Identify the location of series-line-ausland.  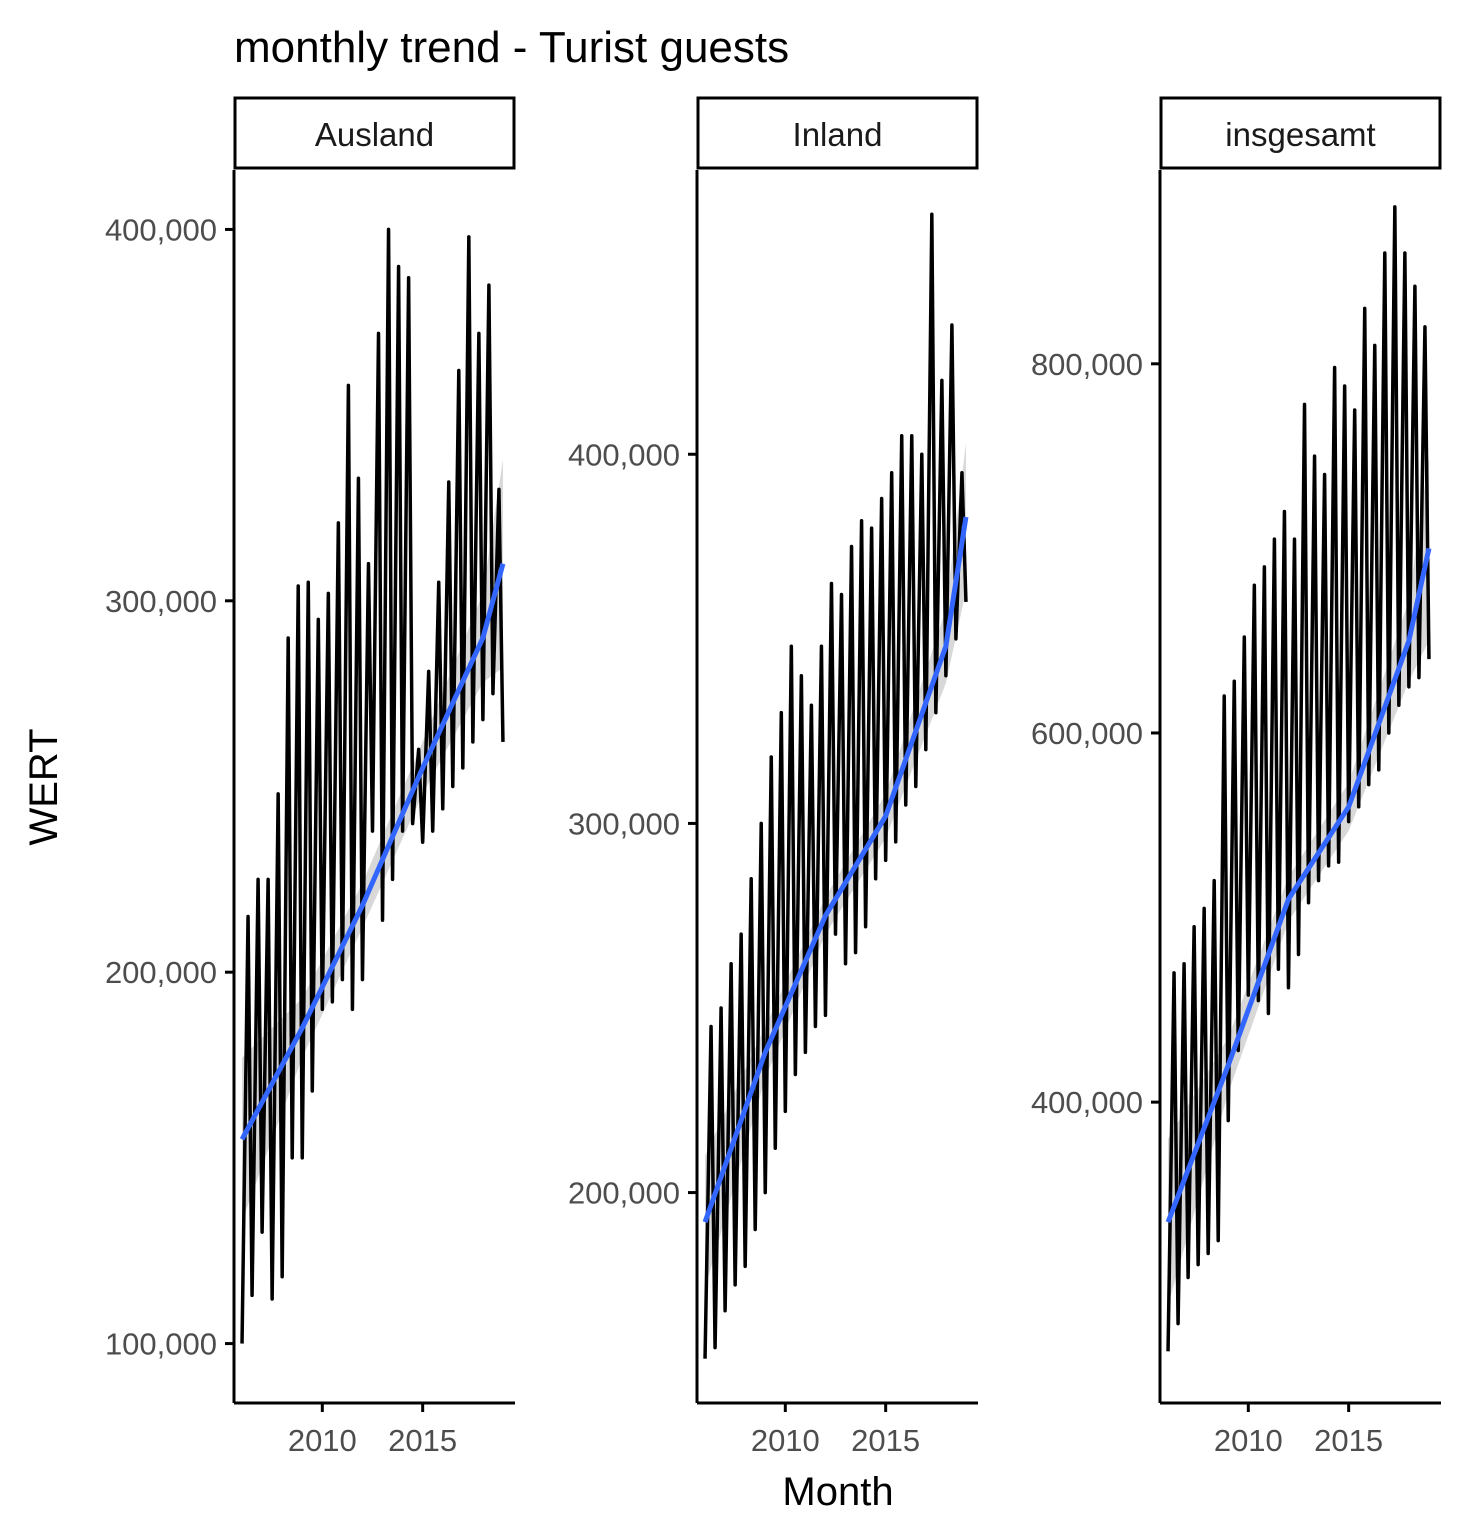
(372, 785).